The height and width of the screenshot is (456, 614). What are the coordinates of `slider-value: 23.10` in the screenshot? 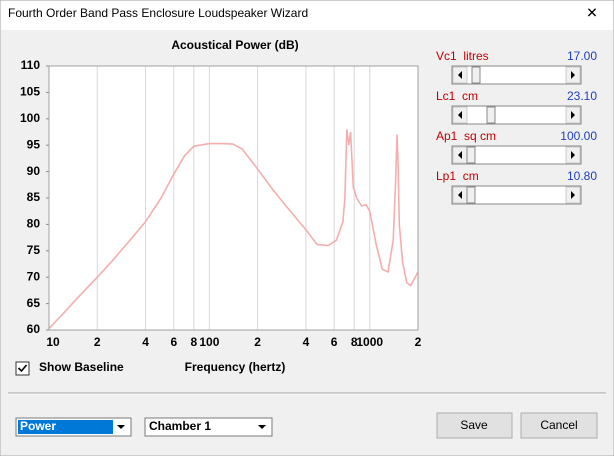 It's located at (582, 96).